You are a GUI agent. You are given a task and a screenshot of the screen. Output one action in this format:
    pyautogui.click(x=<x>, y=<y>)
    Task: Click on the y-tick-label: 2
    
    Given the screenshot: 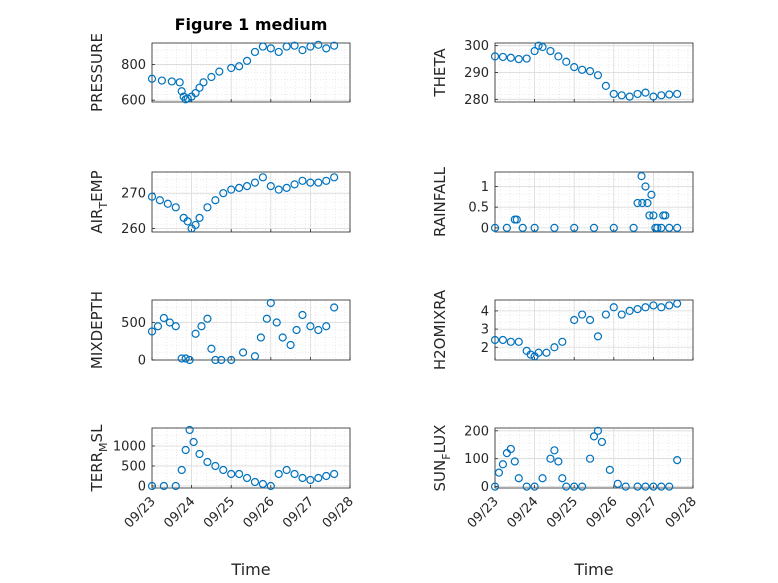 What is the action you would take?
    pyautogui.click(x=485, y=348)
    